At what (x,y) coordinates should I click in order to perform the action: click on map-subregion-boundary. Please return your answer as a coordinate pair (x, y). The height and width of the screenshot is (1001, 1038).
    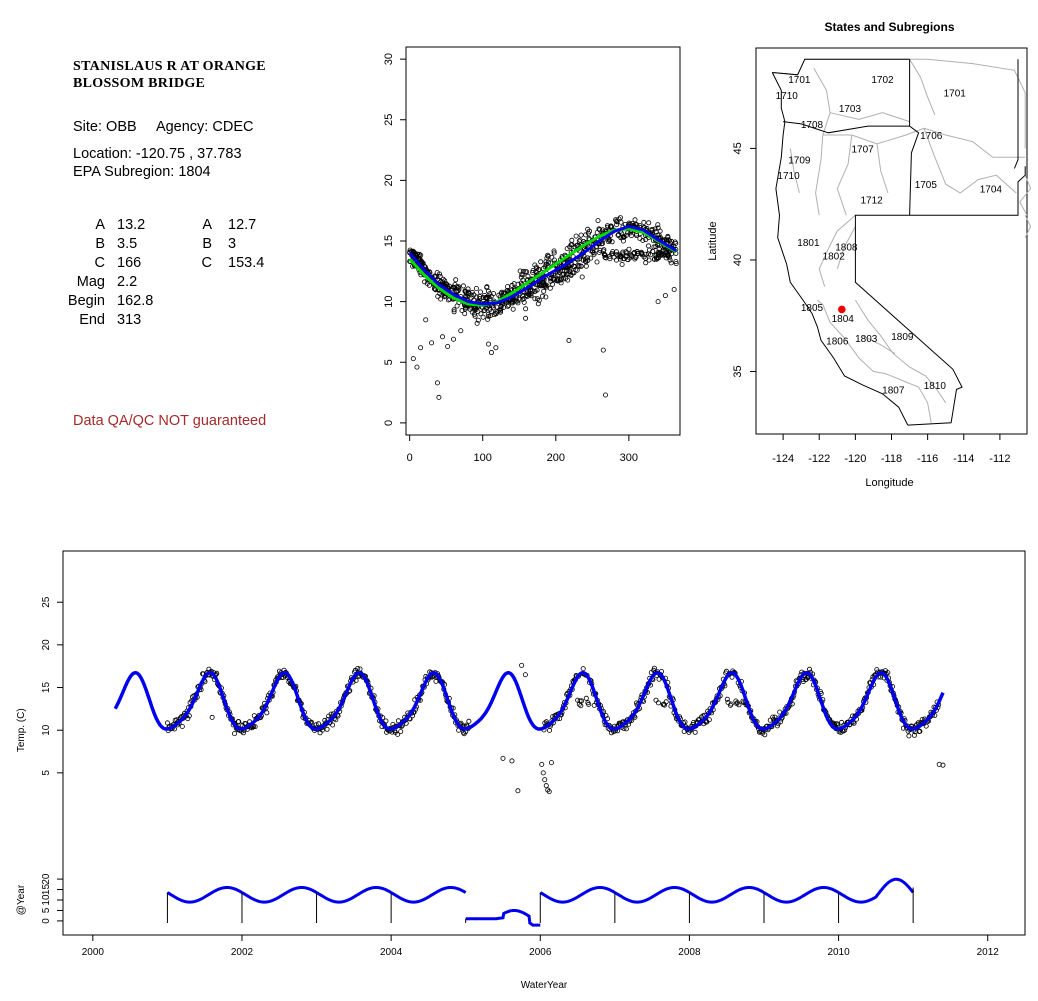
    Looking at the image, I should click on (1028, 226).